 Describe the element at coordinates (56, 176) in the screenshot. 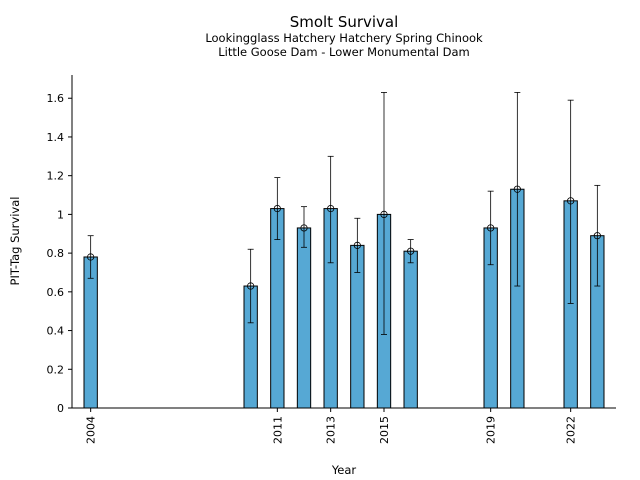

I see `y-tick-label: 1.2` at that location.